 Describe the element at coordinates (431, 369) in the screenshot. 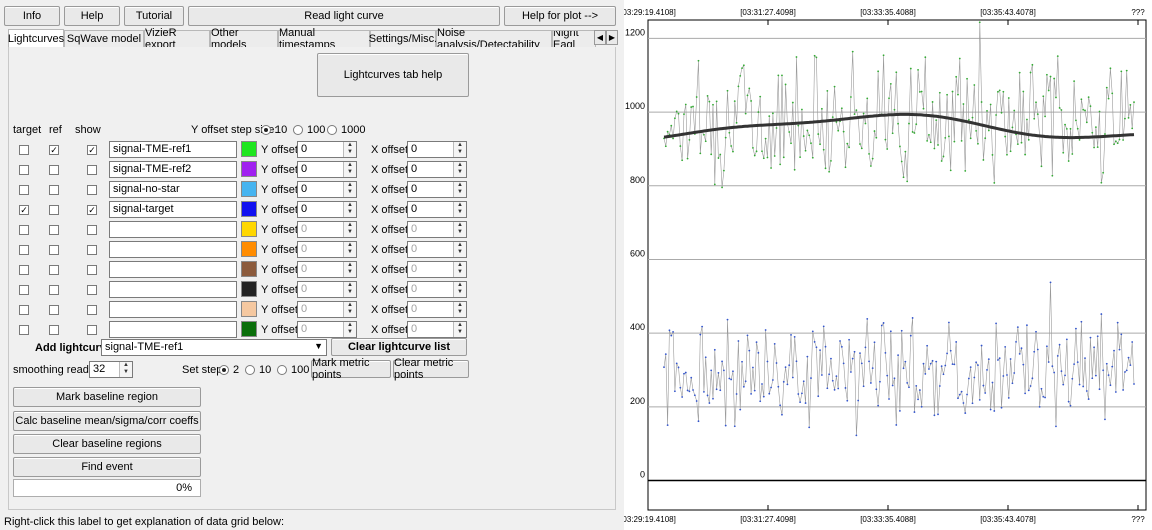

I see `clear-metric-points-button: Clear metric points` at that location.